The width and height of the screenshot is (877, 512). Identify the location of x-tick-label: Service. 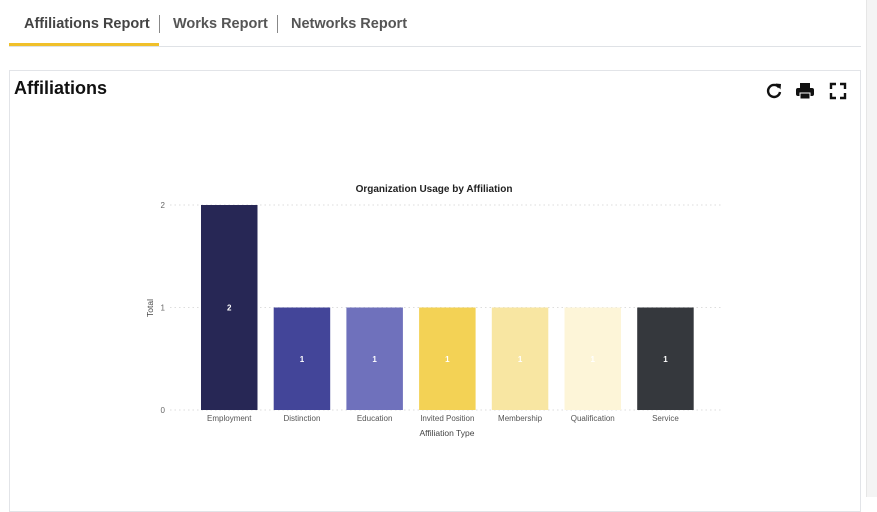
(665, 418).